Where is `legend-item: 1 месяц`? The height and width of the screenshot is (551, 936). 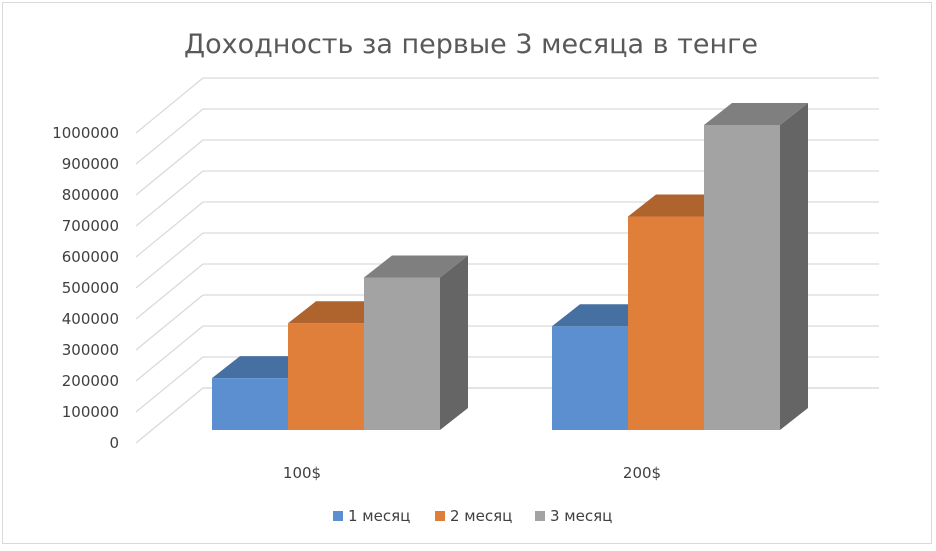 legend-item: 1 месяц is located at coordinates (371, 516).